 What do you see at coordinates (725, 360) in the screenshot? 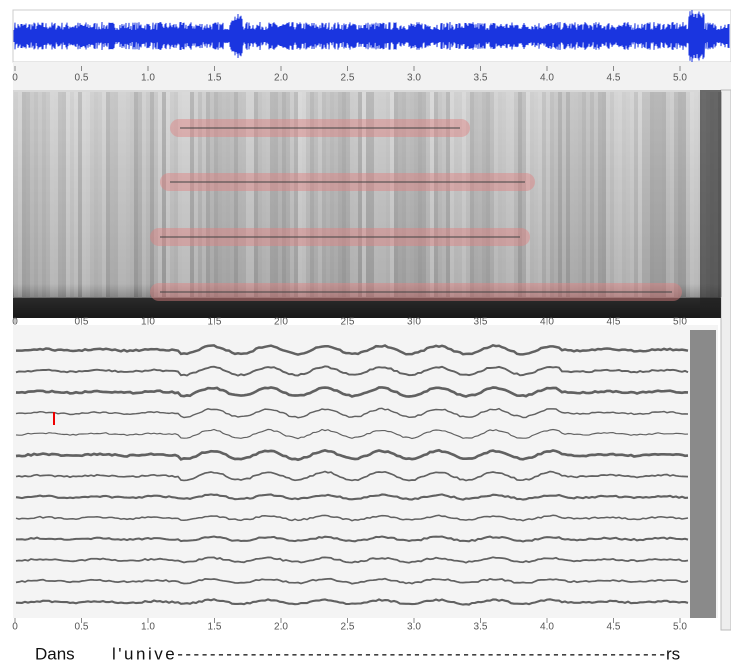
I see `scale-bar` at bounding box center [725, 360].